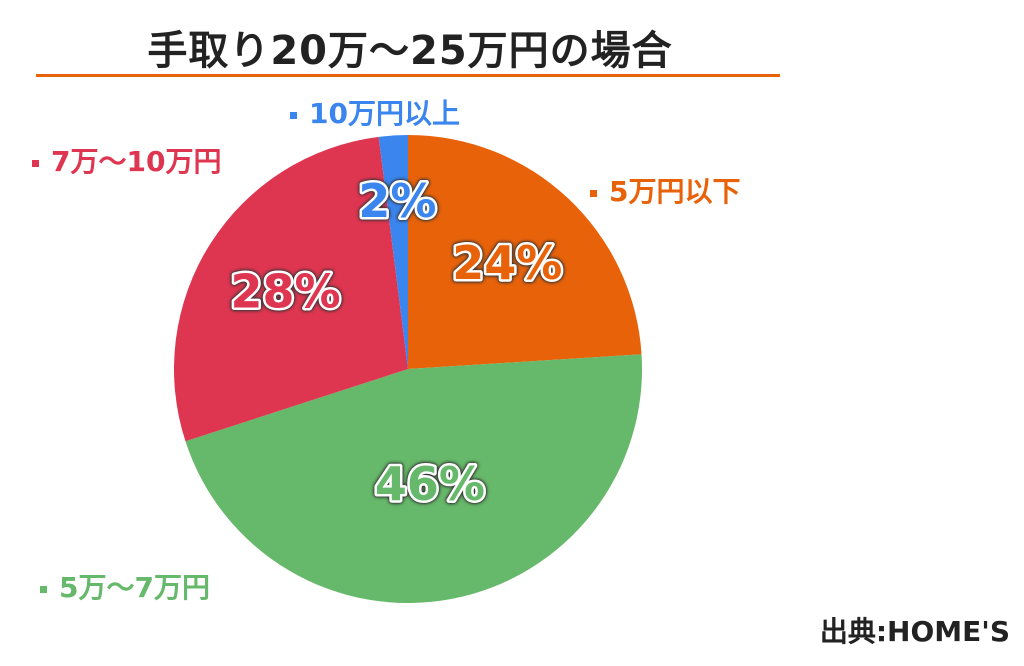  Describe the element at coordinates (136, 161) in the screenshot. I see `legend-label: 7万～10万円` at that location.